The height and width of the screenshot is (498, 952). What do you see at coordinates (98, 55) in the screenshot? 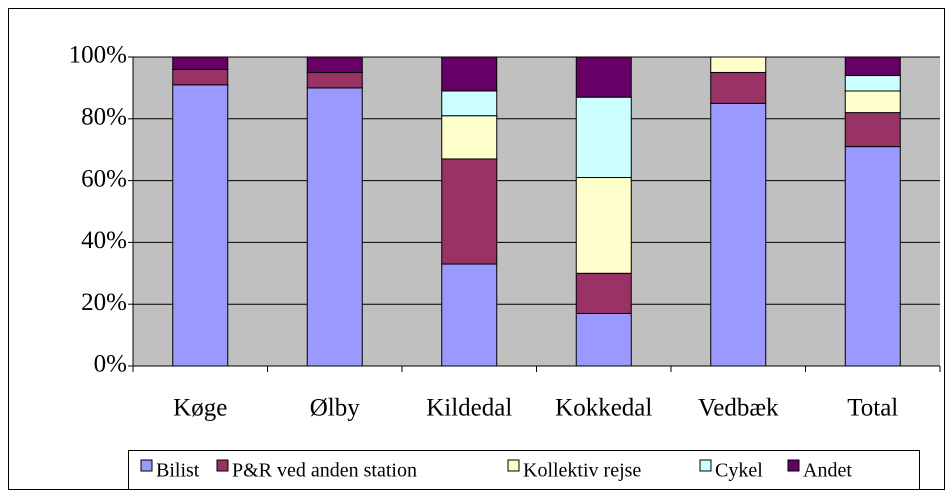
I see `y-tick-label: 100%` at bounding box center [98, 55].